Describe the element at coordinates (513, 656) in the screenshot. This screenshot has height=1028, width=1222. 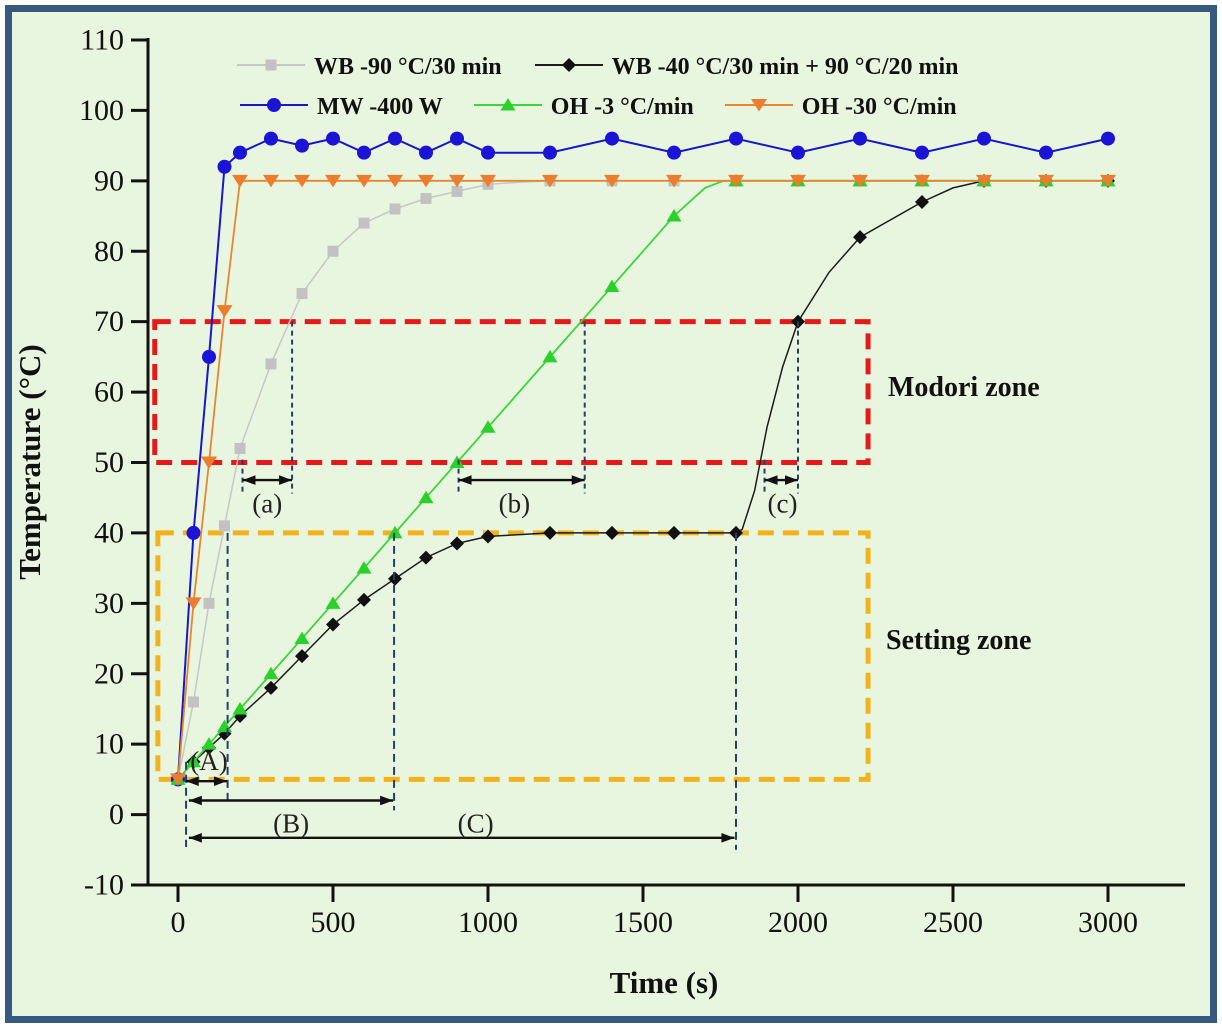
I see `setting-zone-box` at that location.